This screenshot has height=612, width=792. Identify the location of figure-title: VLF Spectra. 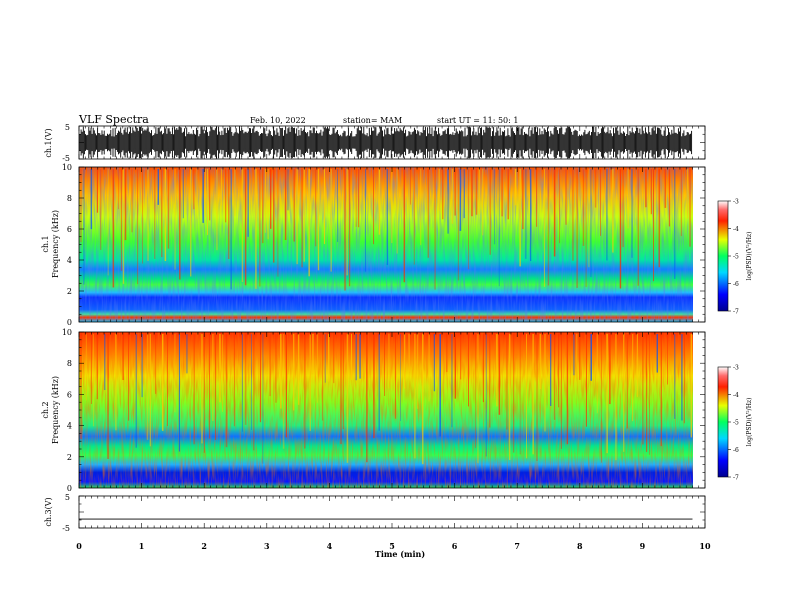
(113, 119).